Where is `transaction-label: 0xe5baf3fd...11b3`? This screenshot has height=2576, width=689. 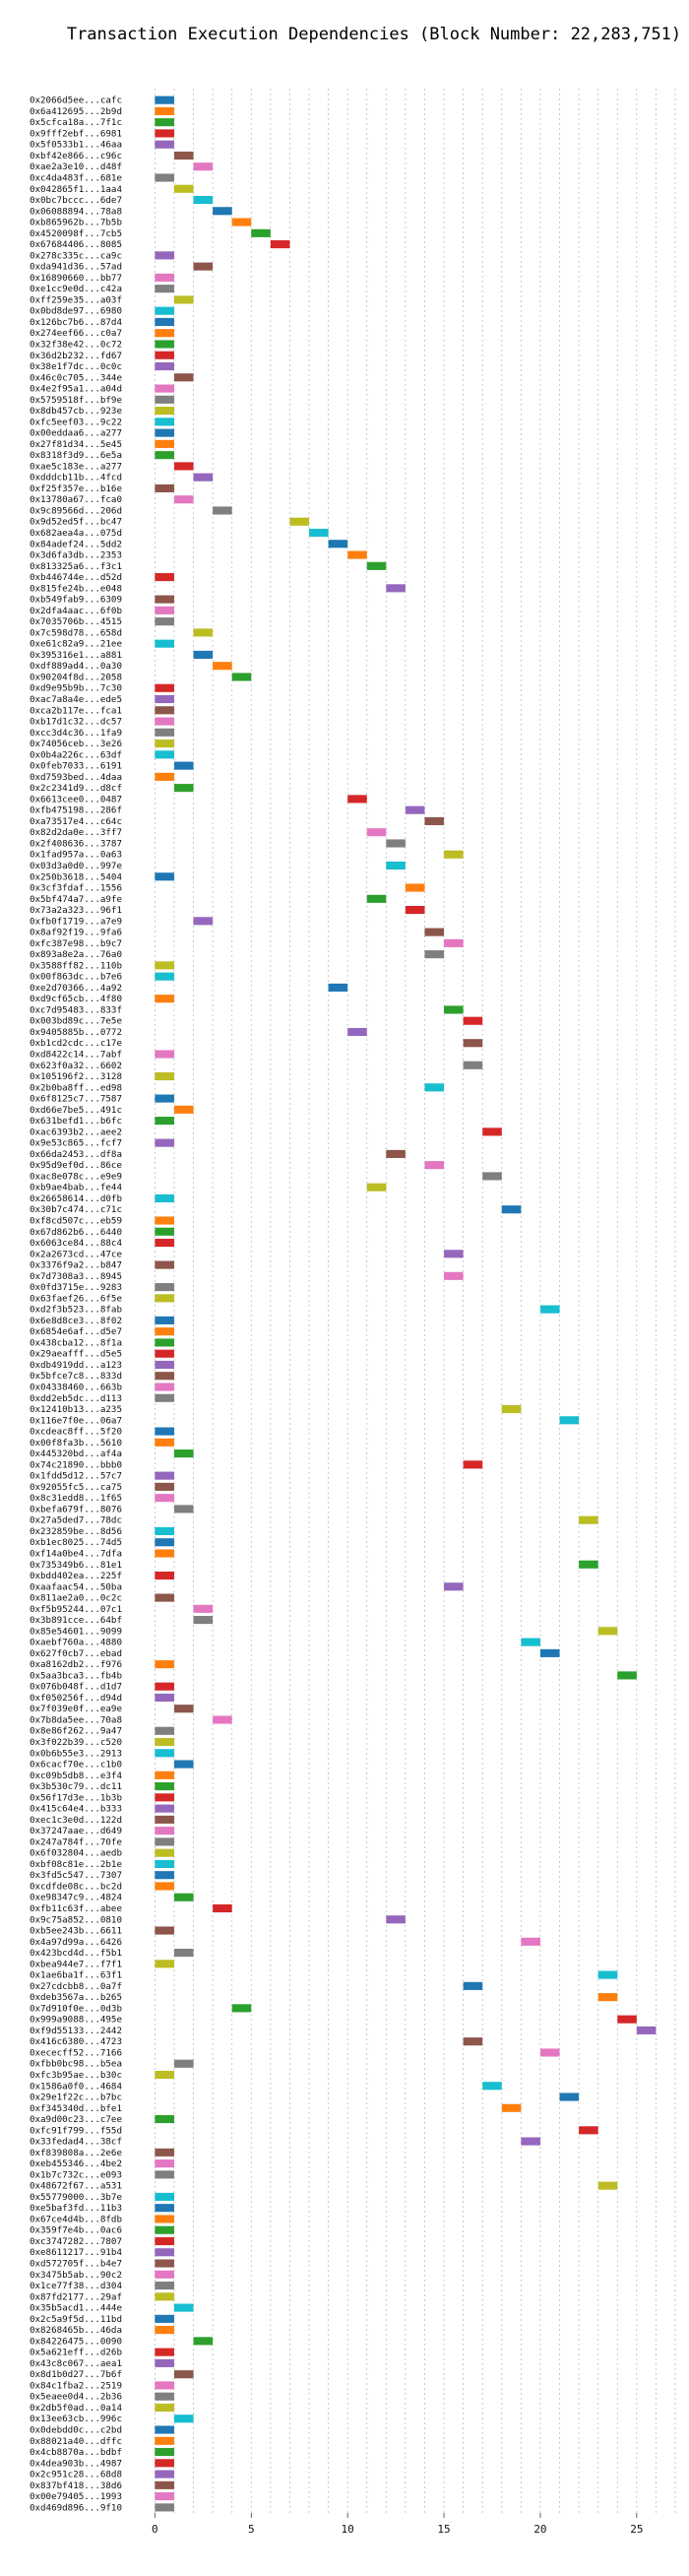 transaction-label: 0xe5baf3fd...11b3 is located at coordinates (76, 2208).